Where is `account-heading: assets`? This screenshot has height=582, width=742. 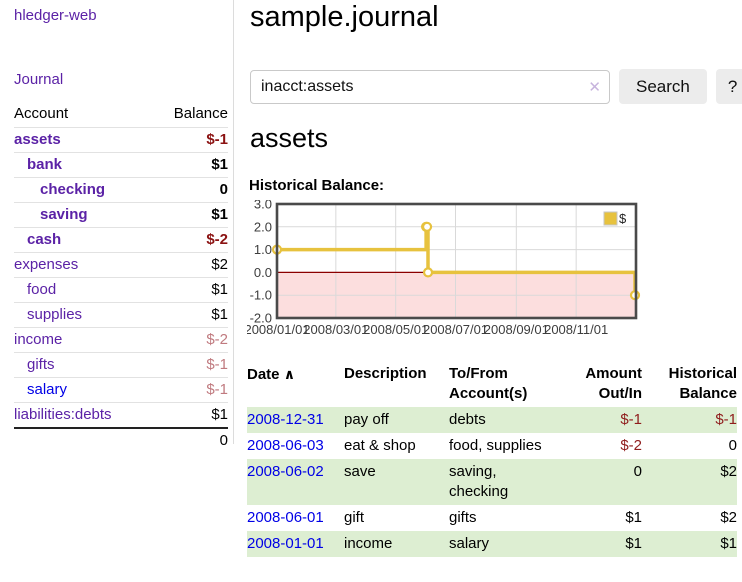 account-heading: assets is located at coordinates (289, 138).